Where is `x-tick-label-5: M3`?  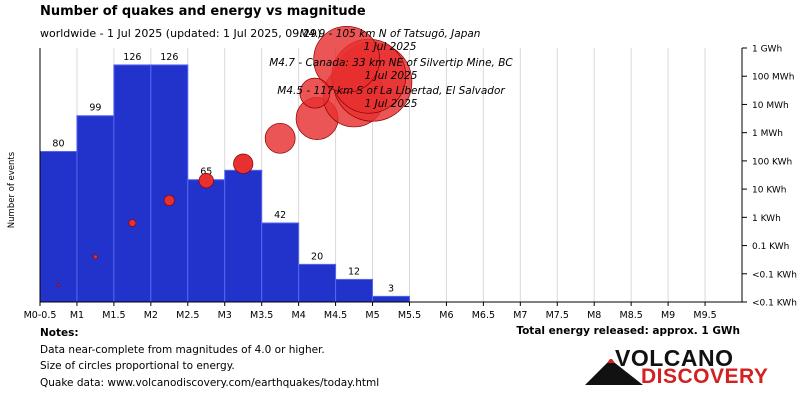
x-tick-label-5: M3 is located at coordinates (225, 315).